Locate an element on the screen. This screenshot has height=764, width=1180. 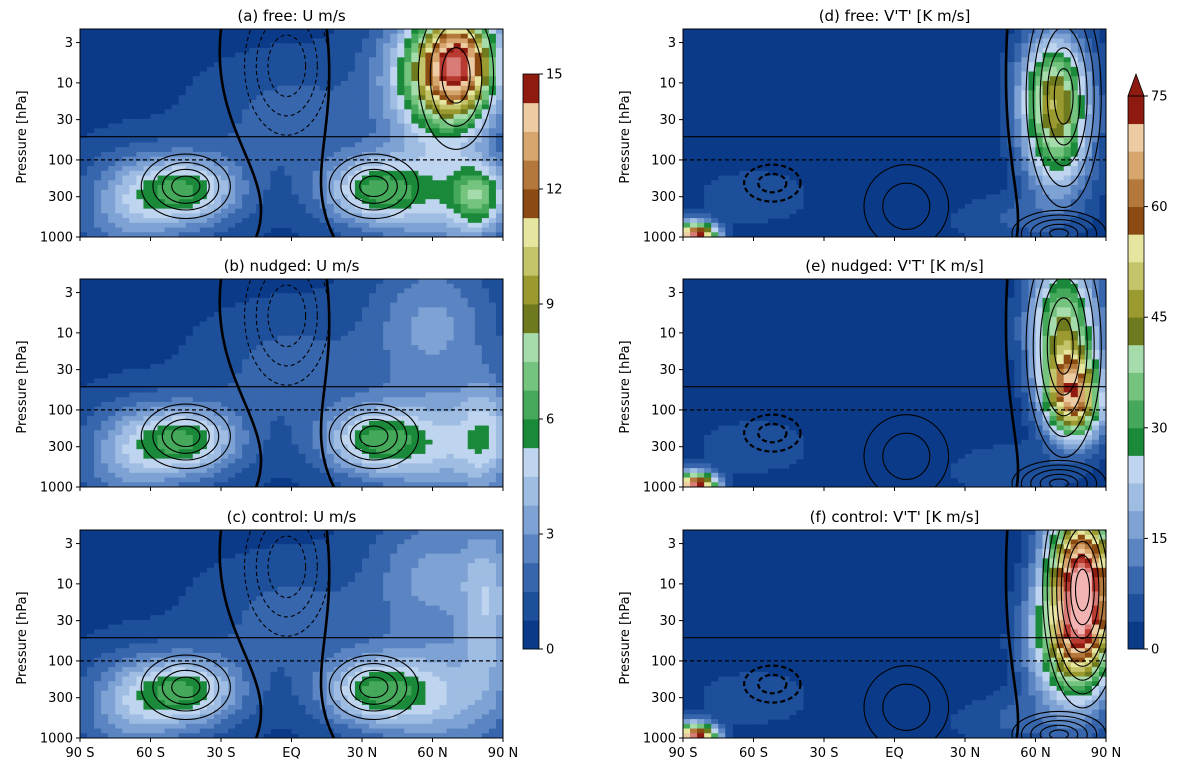
panel-a-ytick-label: 3 is located at coordinates (69, 43).